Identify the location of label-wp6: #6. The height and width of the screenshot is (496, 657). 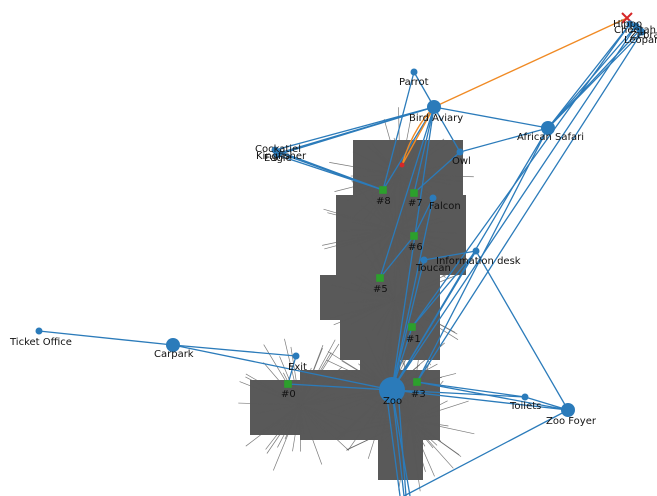
(415, 247).